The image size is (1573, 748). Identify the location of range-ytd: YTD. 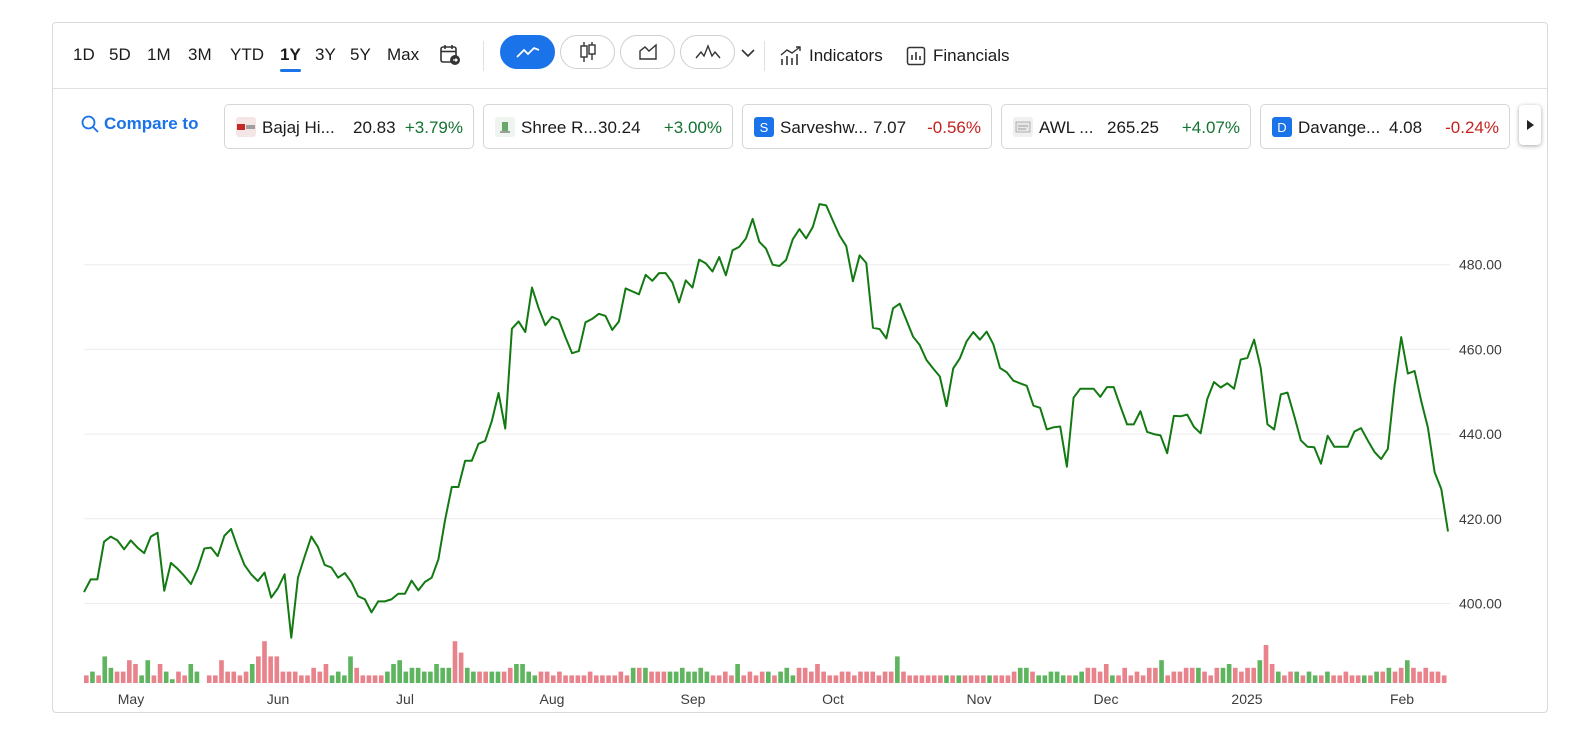
(247, 54).